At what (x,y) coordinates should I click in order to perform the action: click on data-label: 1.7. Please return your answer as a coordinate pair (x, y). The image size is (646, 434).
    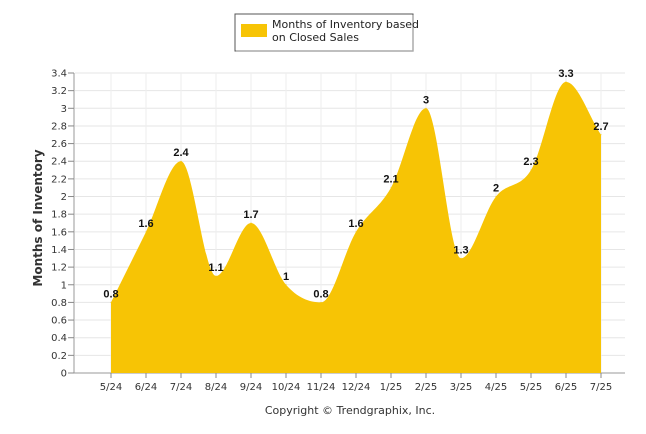
    Looking at the image, I should click on (250, 215).